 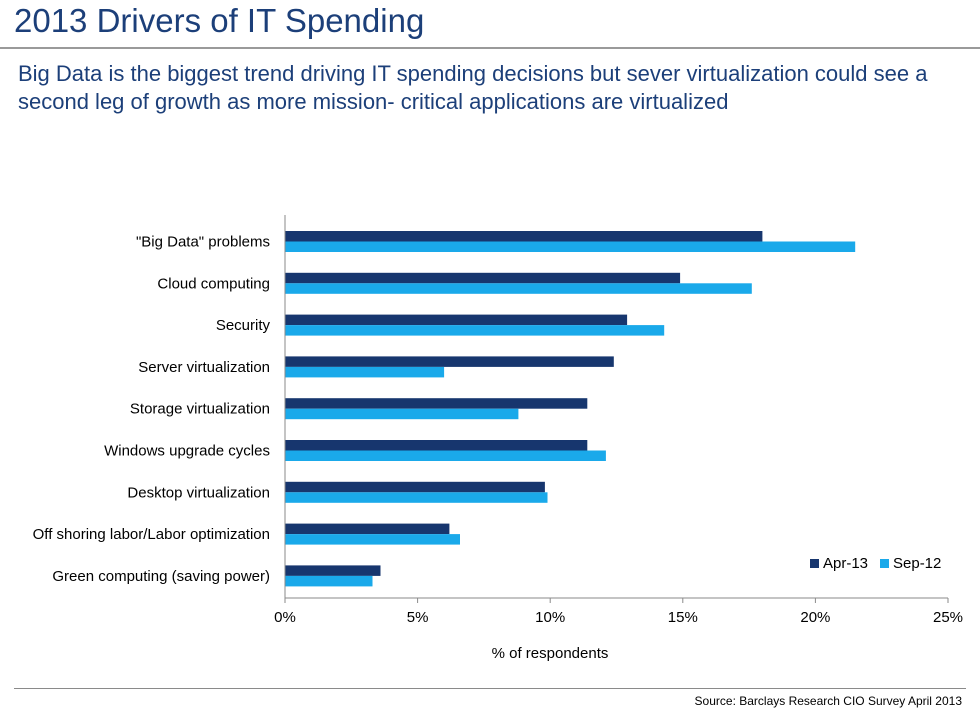 I want to click on category-label: Windows upgrade cycles, so click(x=187, y=451).